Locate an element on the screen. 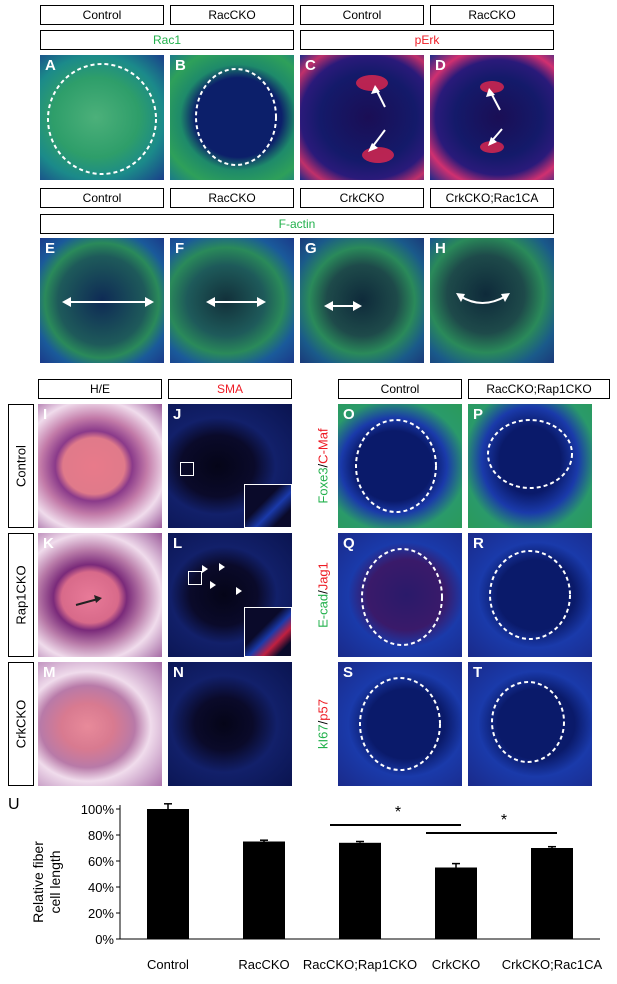 The width and height of the screenshot is (617, 984). arrow-icon is located at coordinates (88, 600).